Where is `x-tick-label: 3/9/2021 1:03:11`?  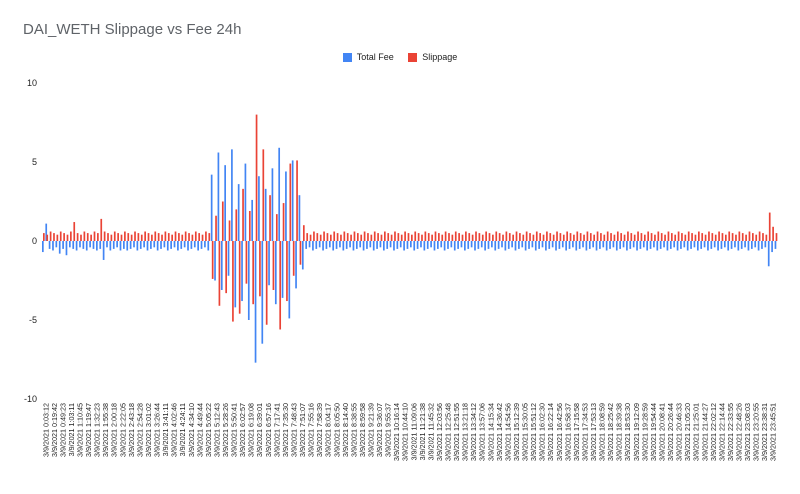 x-tick-label: 3/9/2021 1:03:11 is located at coordinates (71, 429).